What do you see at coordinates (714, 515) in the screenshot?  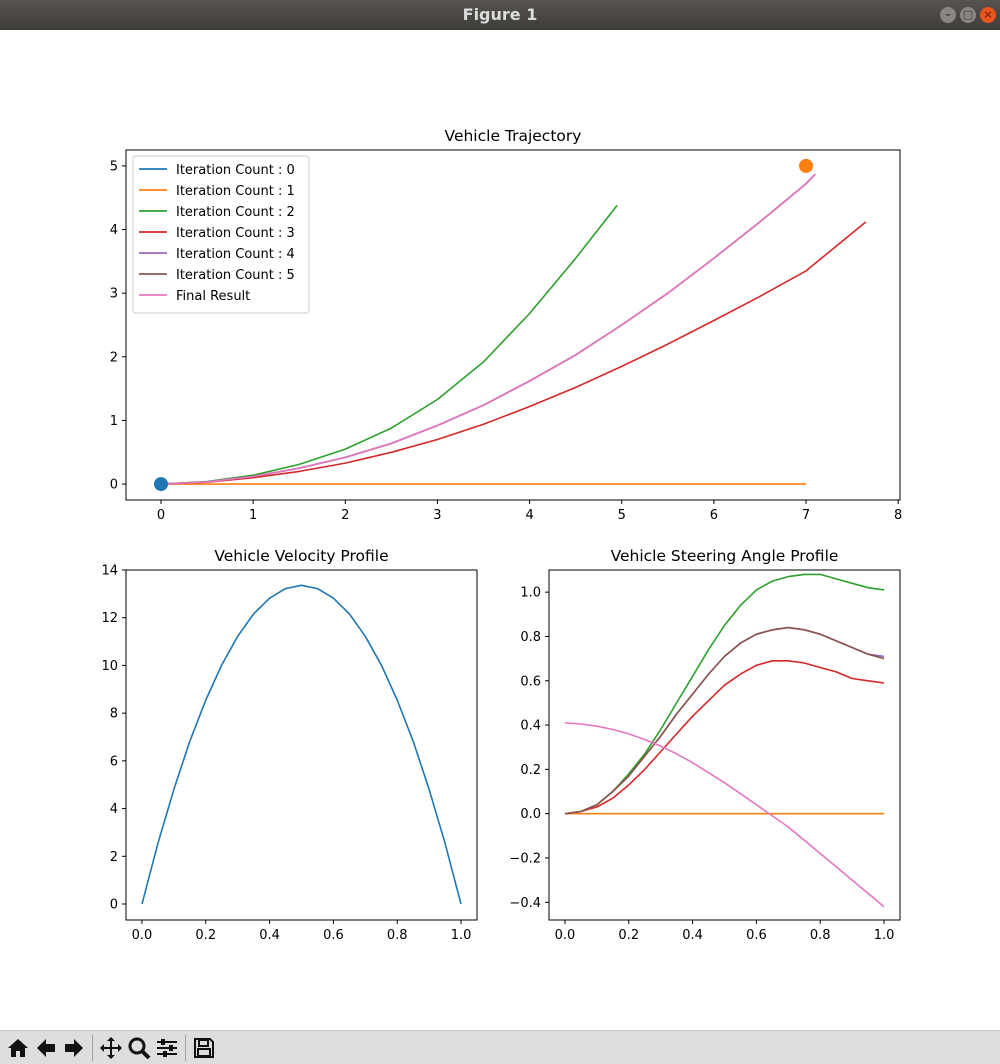 I see `x-tick-label: 6` at bounding box center [714, 515].